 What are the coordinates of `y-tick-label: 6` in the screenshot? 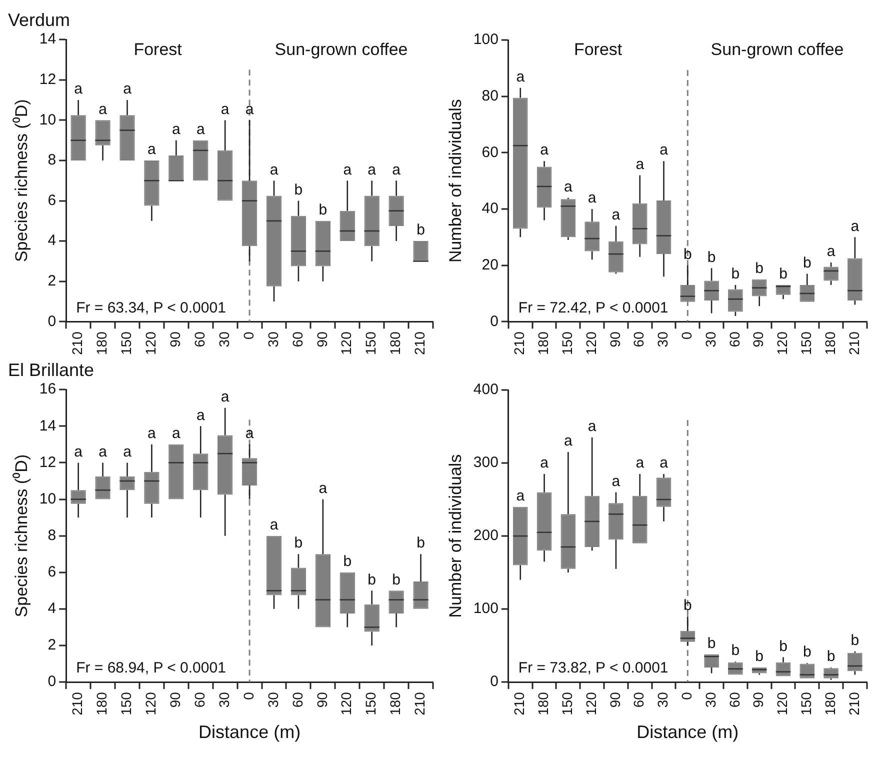 It's located at (52, 572).